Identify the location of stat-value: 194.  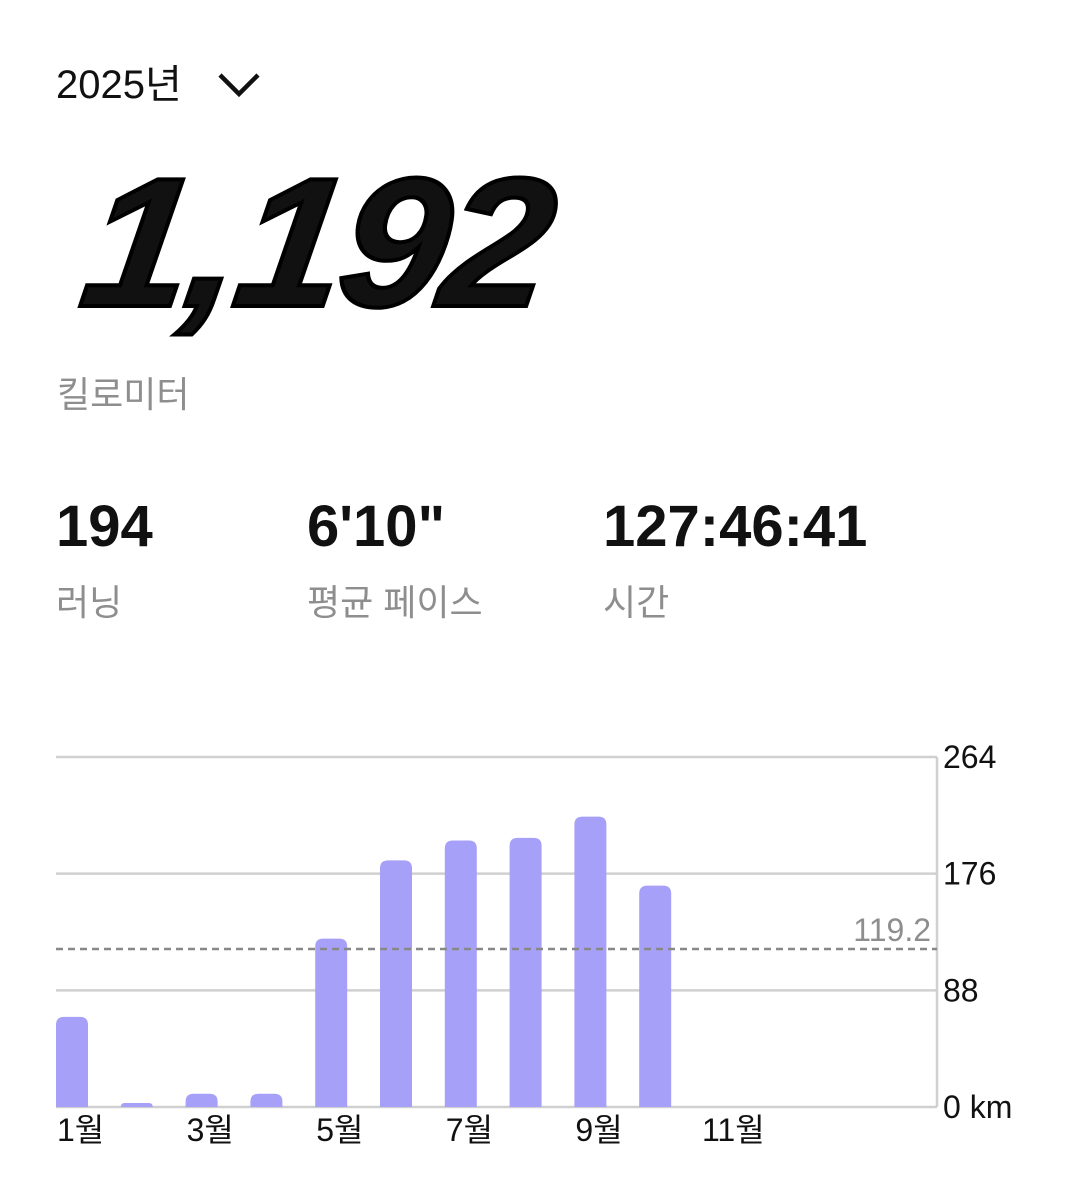
(104, 526).